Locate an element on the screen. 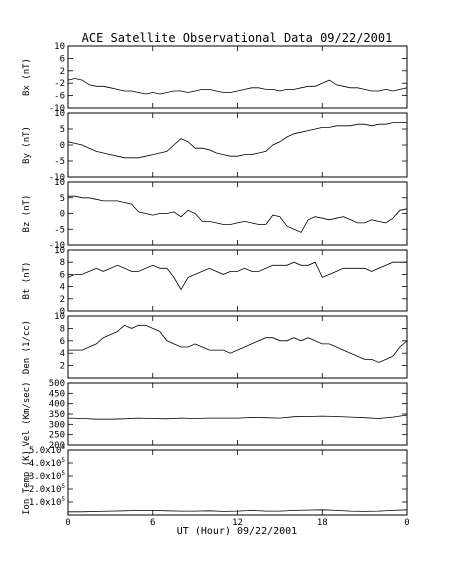 The width and height of the screenshot is (454, 567). x-tick-label: 6 is located at coordinates (152, 523).